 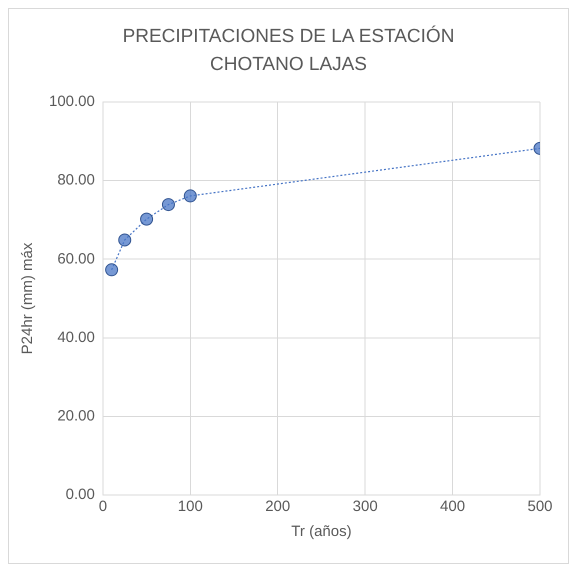 What do you see at coordinates (365, 507) in the screenshot?
I see `x-tick-label: 300` at bounding box center [365, 507].